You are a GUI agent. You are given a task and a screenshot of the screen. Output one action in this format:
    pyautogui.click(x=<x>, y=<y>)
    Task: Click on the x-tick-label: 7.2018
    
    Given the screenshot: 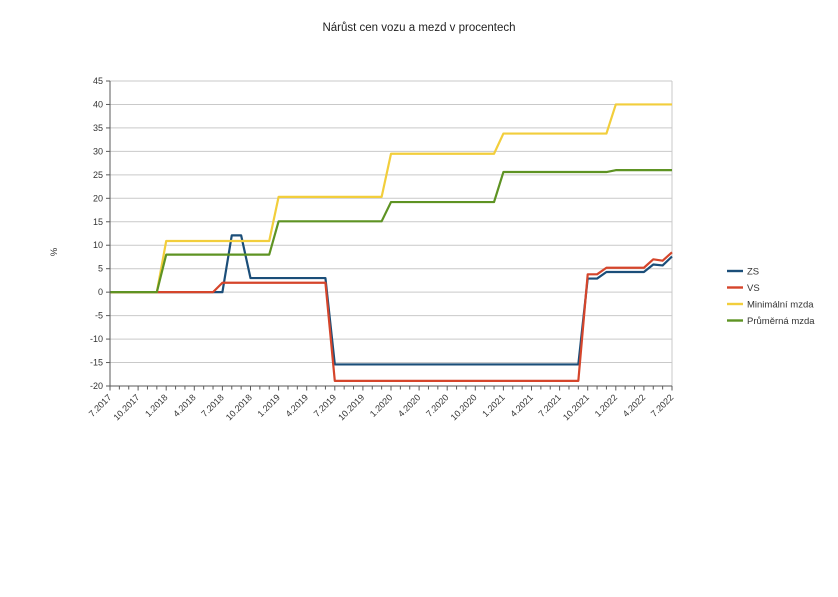 What is the action you would take?
    pyautogui.click(x=212, y=405)
    